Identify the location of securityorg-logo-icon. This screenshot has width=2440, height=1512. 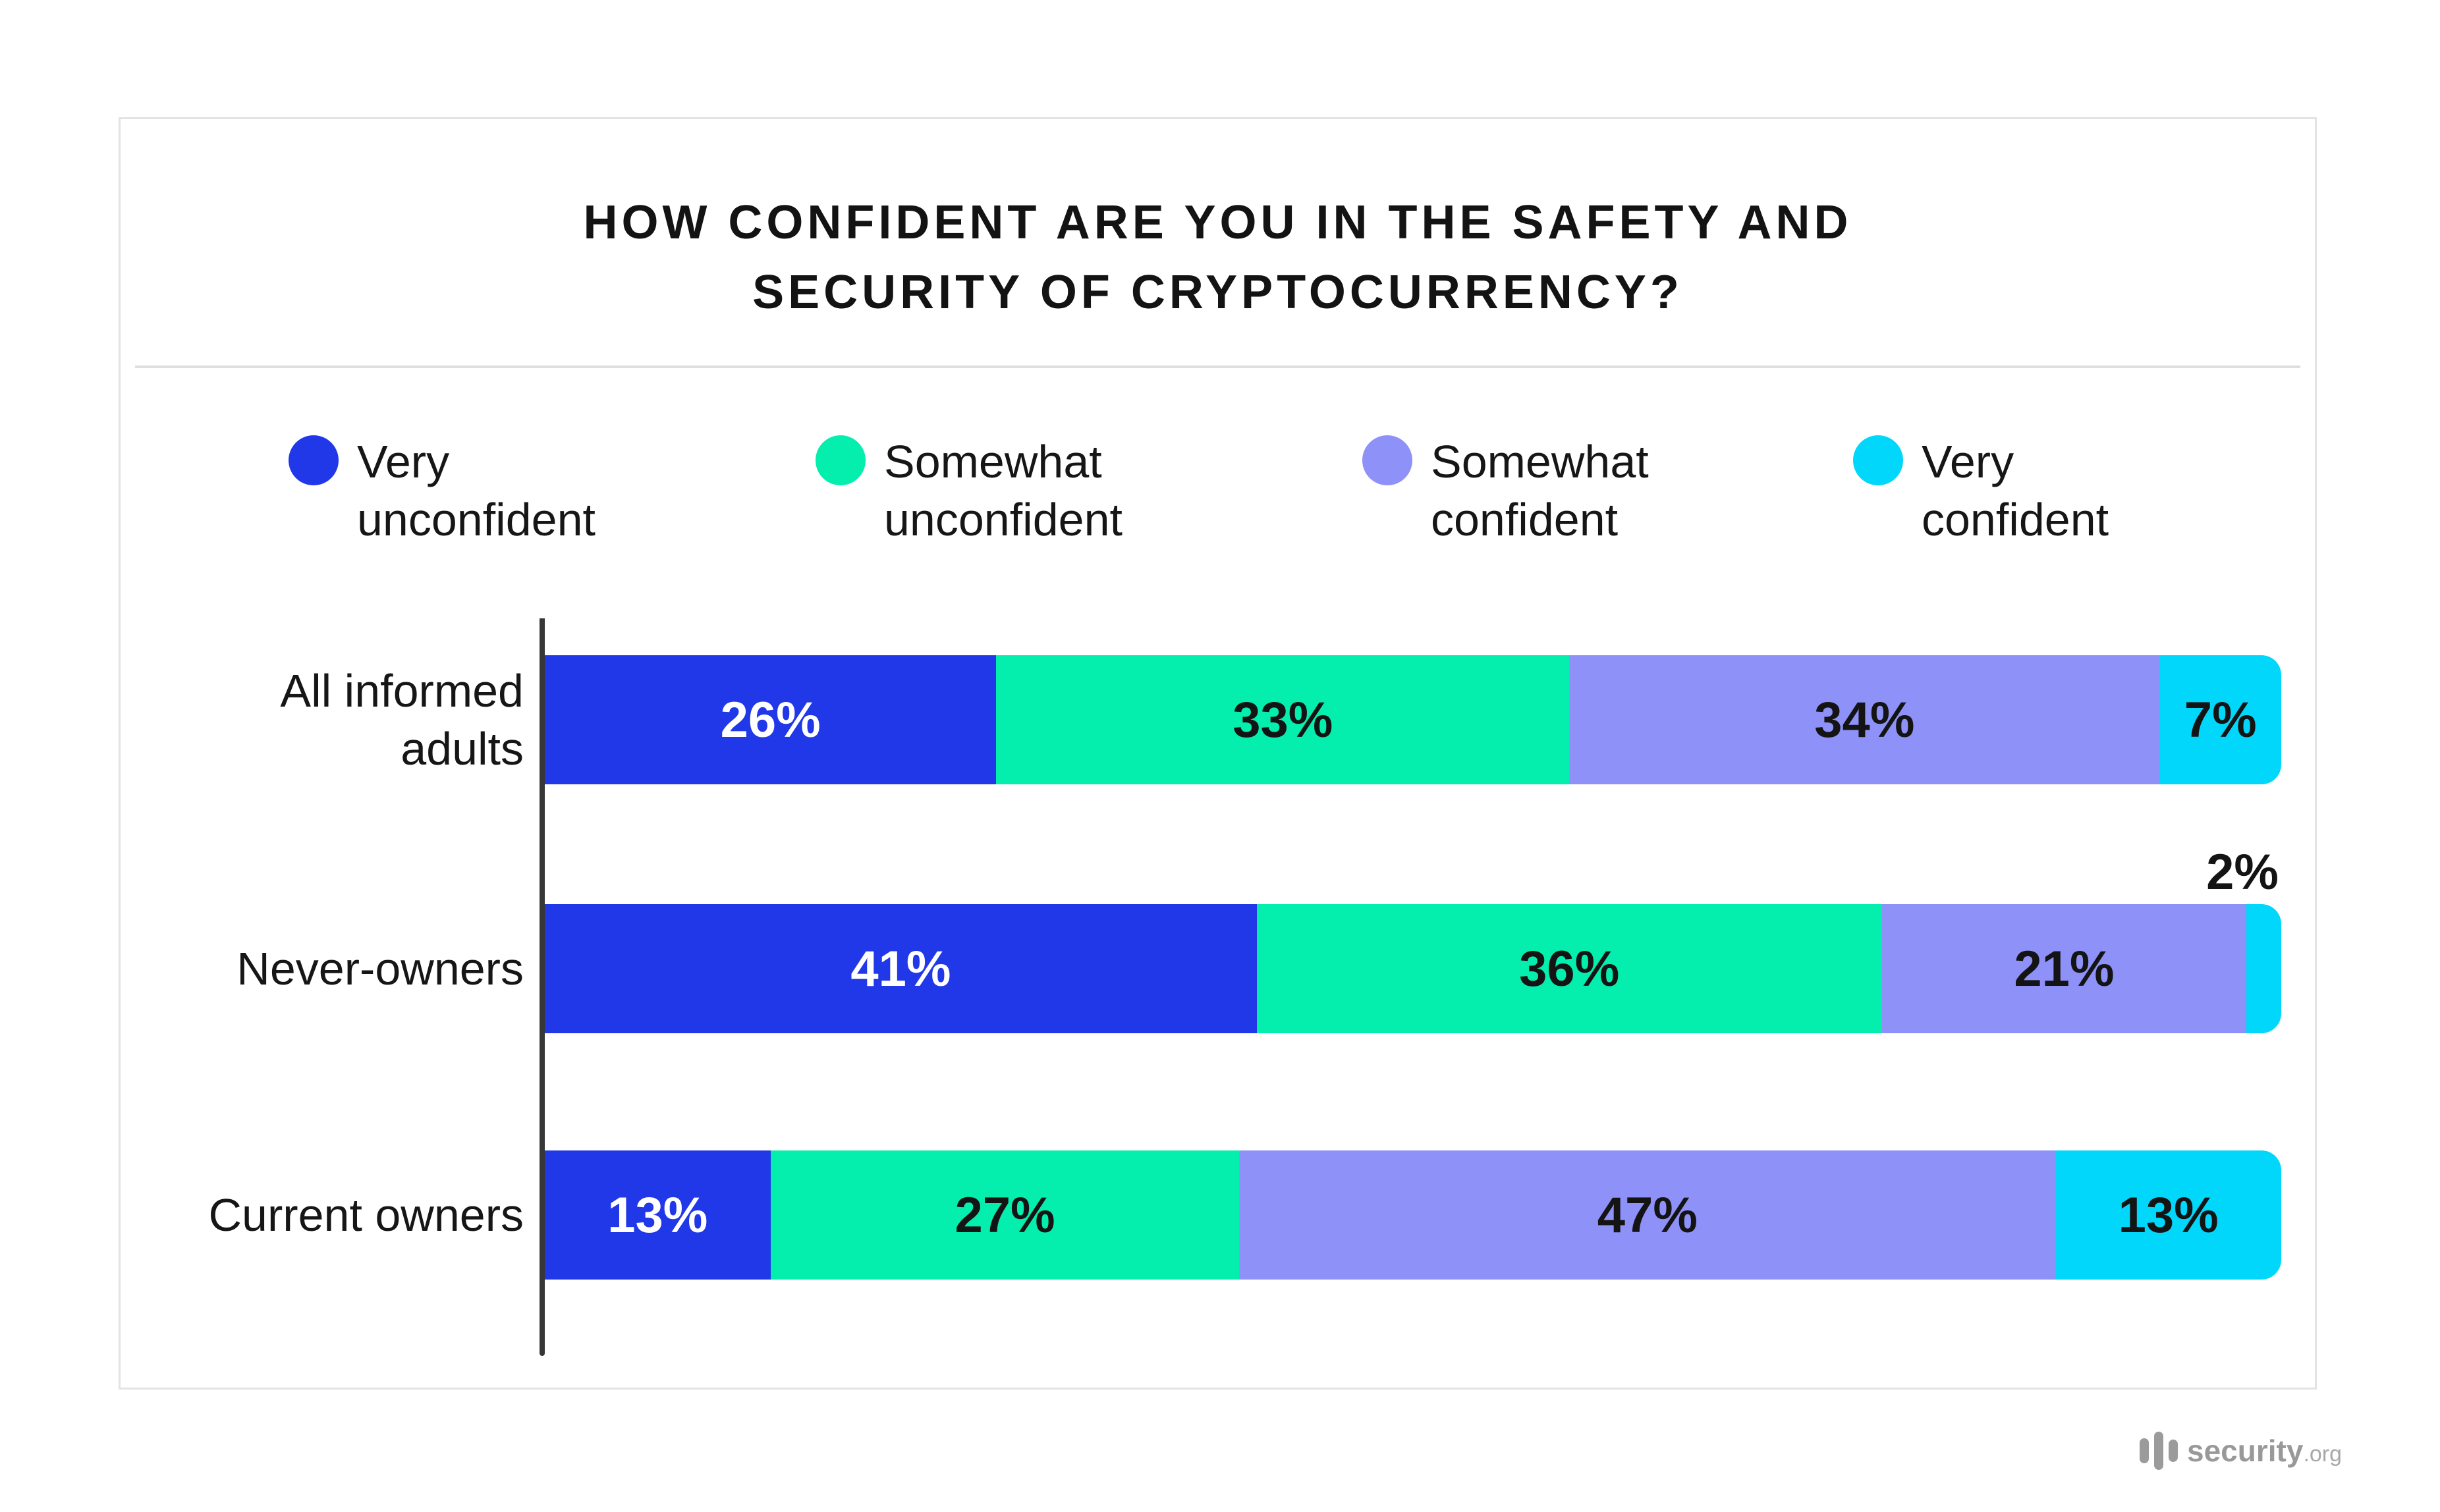
(2159, 1451).